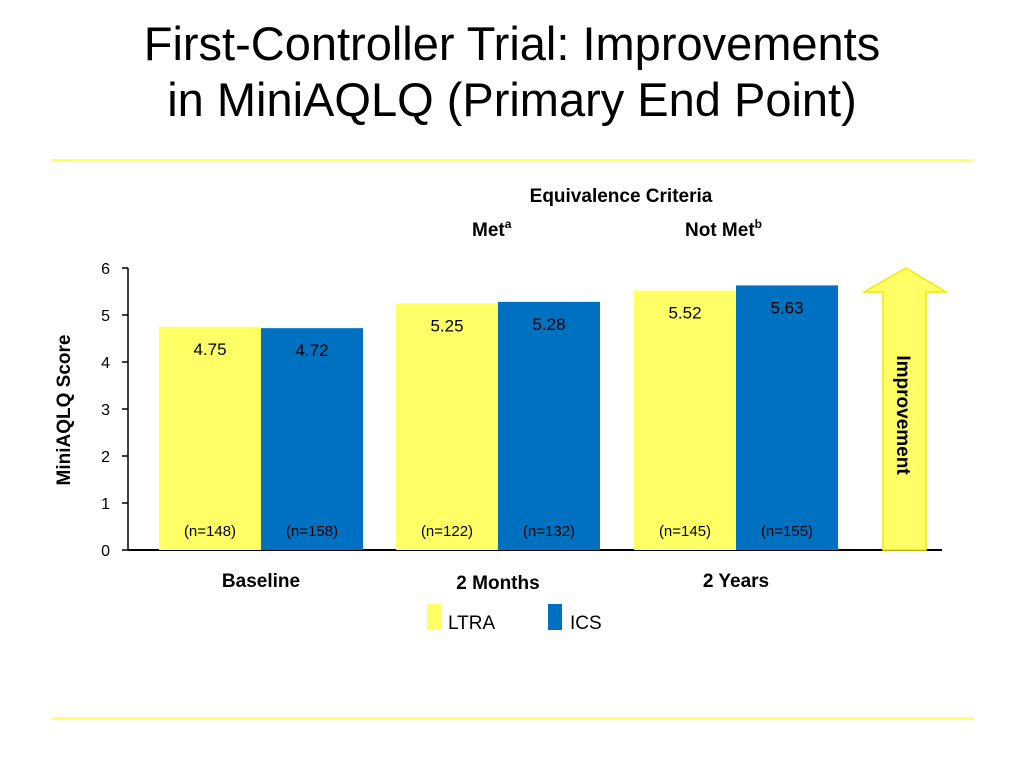  Describe the element at coordinates (105, 316) in the screenshot. I see `y-tick-label: 5` at that location.